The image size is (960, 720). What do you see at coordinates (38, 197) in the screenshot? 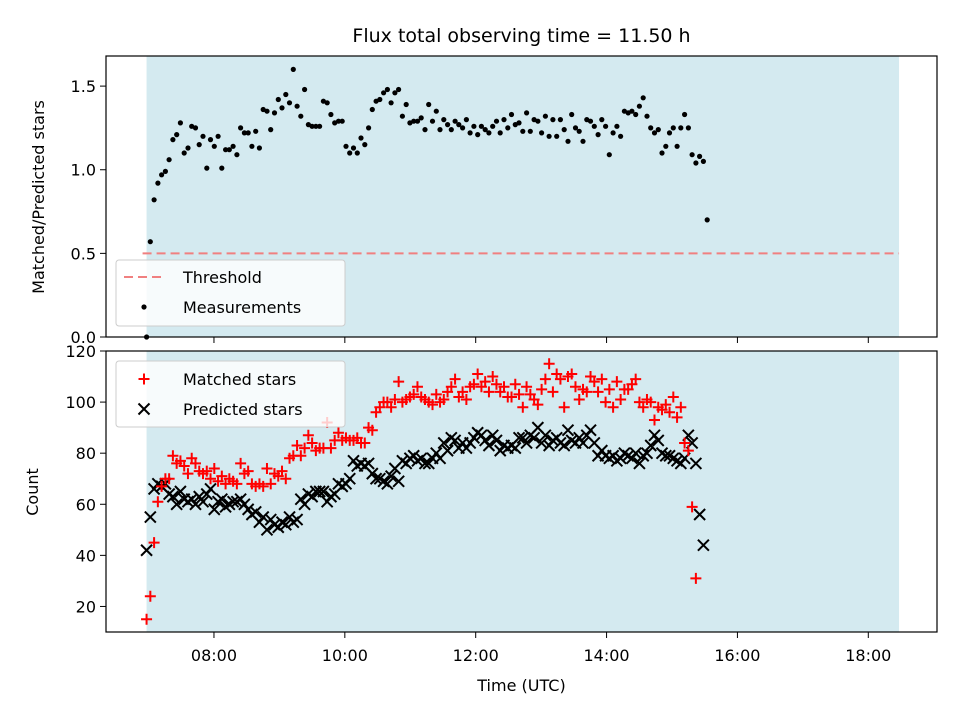
I see `top-y-label: Matched/Predicted stars` at bounding box center [38, 197].